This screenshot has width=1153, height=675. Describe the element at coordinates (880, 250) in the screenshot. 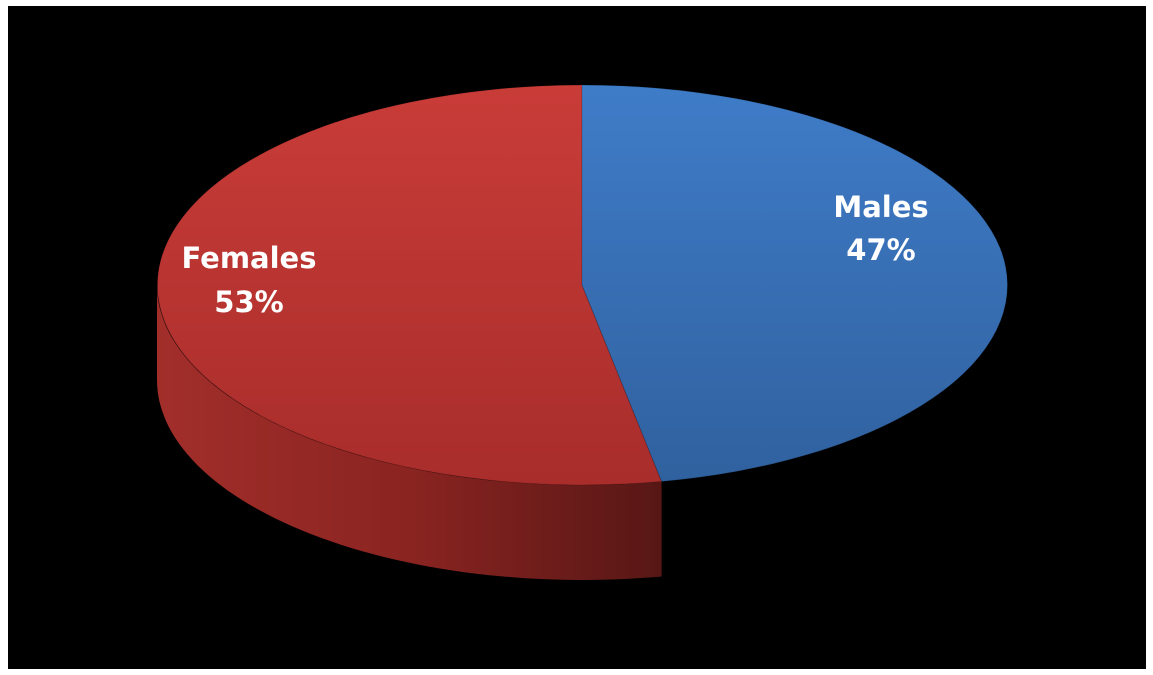

I see `label-males-percent: 47%` at that location.